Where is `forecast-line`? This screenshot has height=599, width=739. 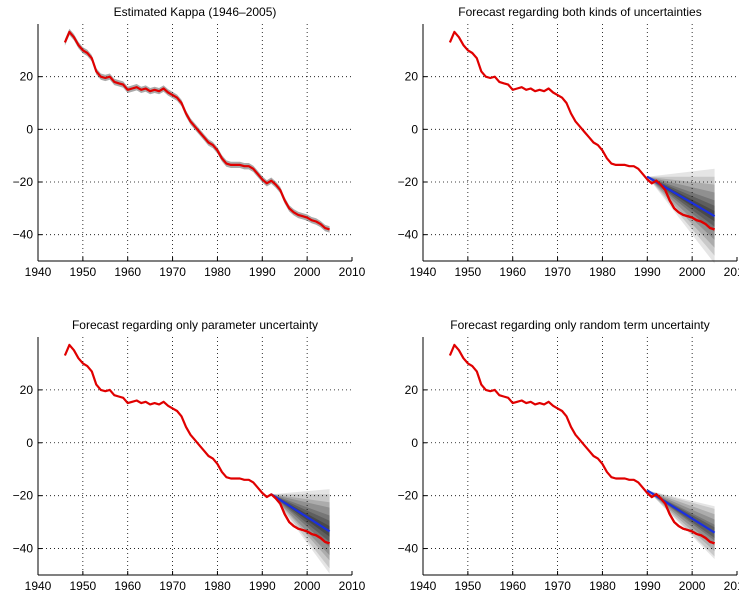
forecast-line is located at coordinates (300, 513).